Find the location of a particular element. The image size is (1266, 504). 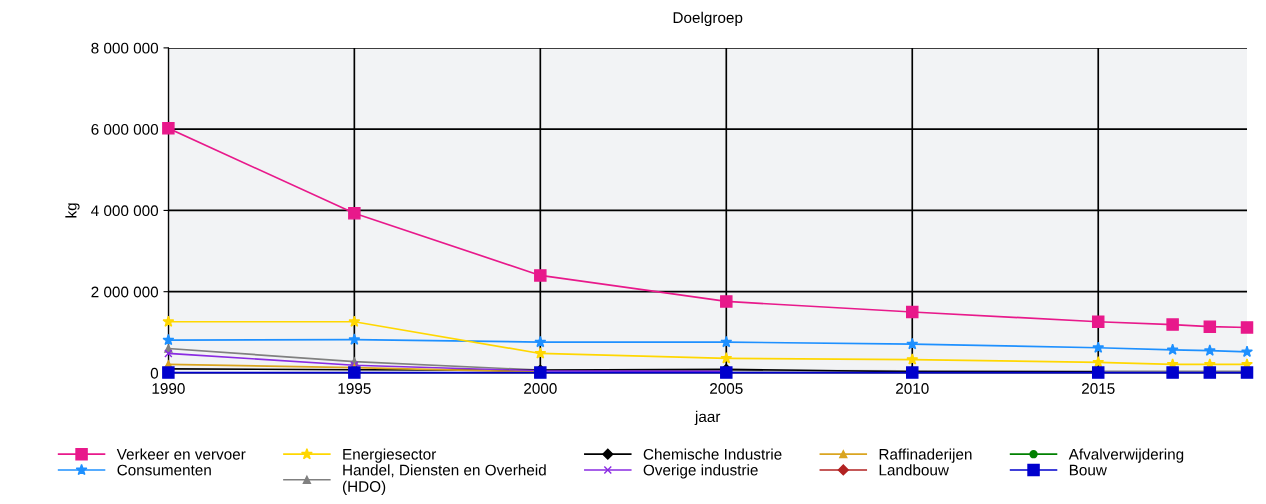

legend-label: Raffinaderijen is located at coordinates (925, 455).